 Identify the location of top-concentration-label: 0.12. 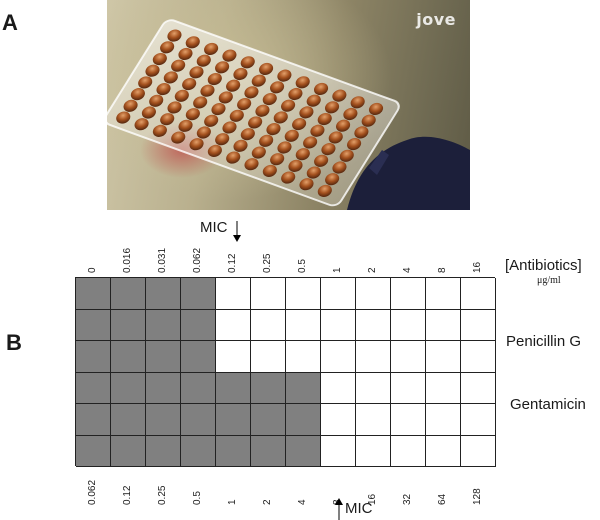
(232, 263).